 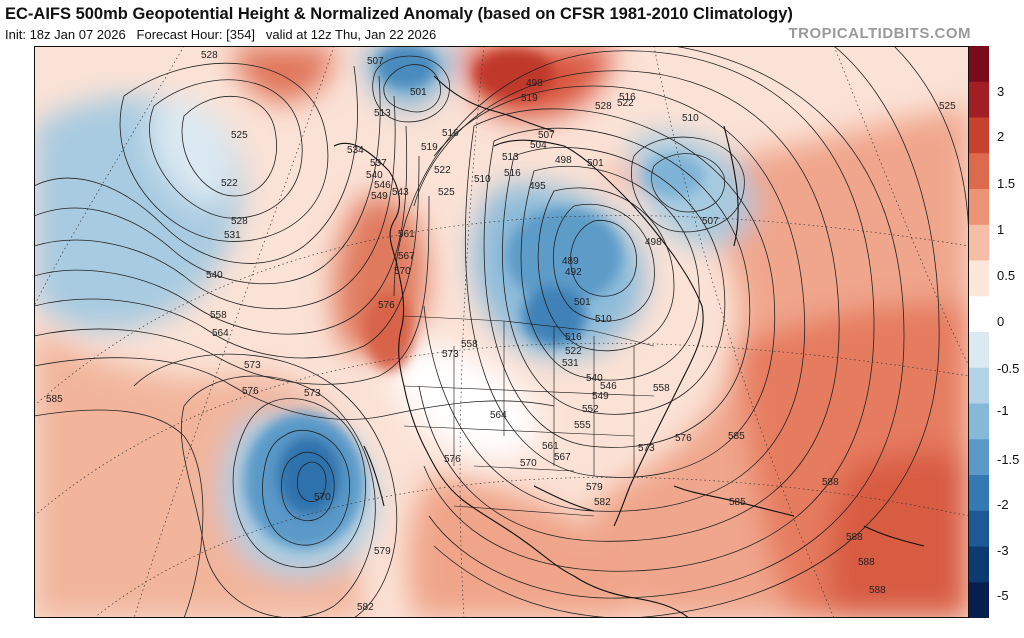 I want to click on colorbar-tick-label: 2, so click(x=1000, y=136).